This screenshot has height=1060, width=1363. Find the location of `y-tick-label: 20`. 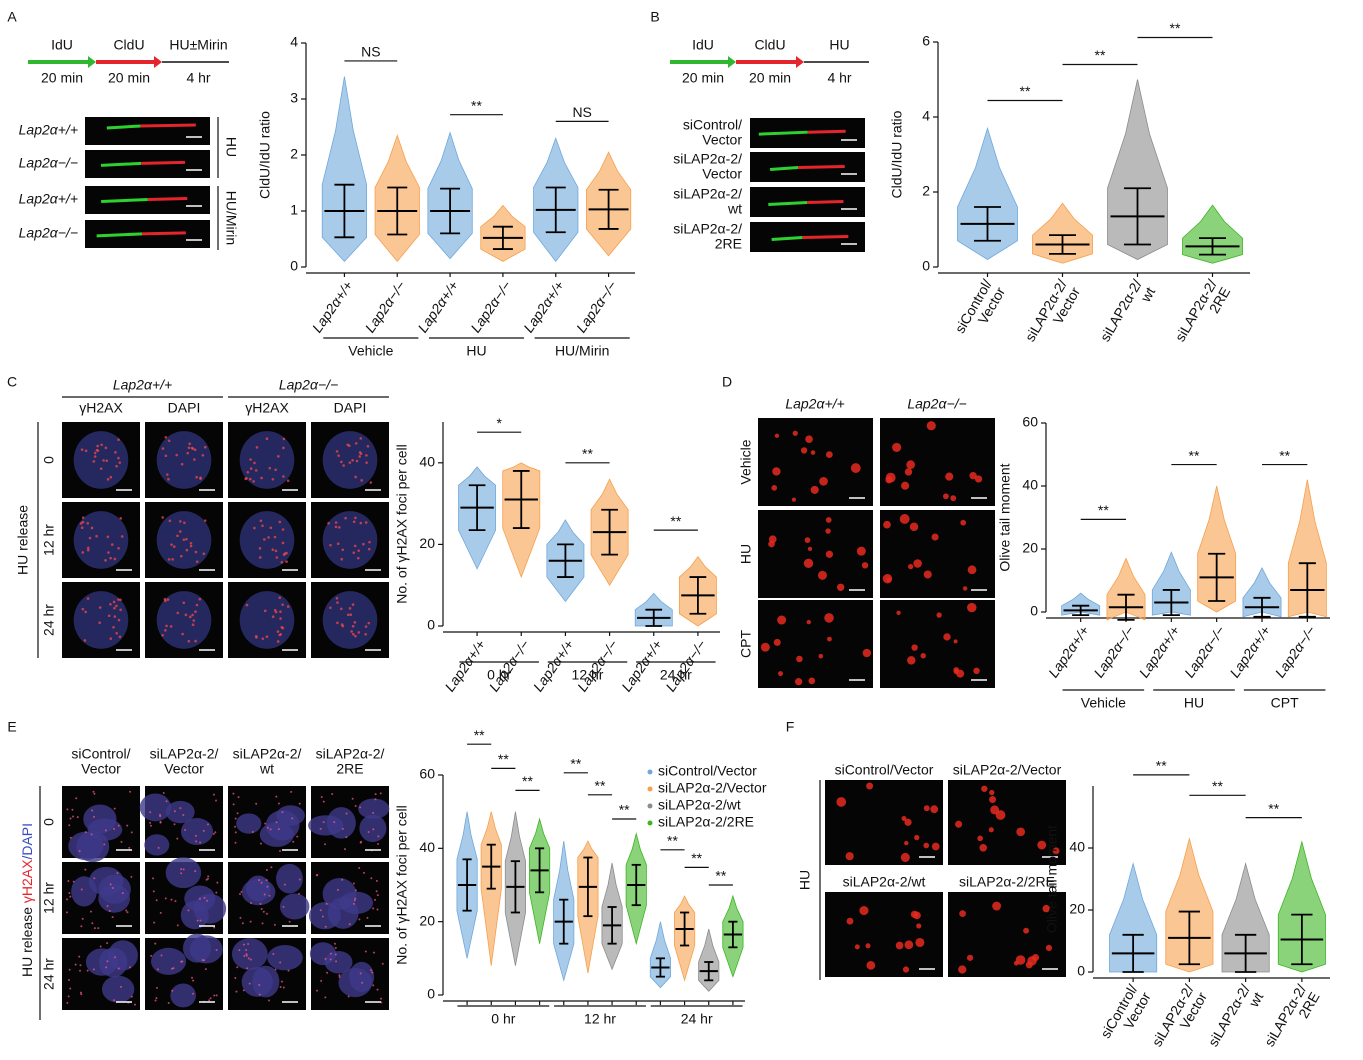

y-tick-label: 20 is located at coordinates (427, 920).